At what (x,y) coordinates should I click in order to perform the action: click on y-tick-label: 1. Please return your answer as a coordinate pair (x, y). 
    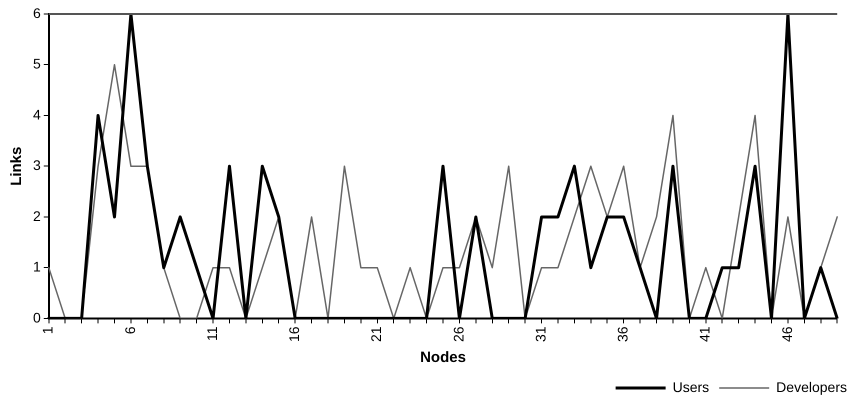
    Looking at the image, I should click on (36, 266).